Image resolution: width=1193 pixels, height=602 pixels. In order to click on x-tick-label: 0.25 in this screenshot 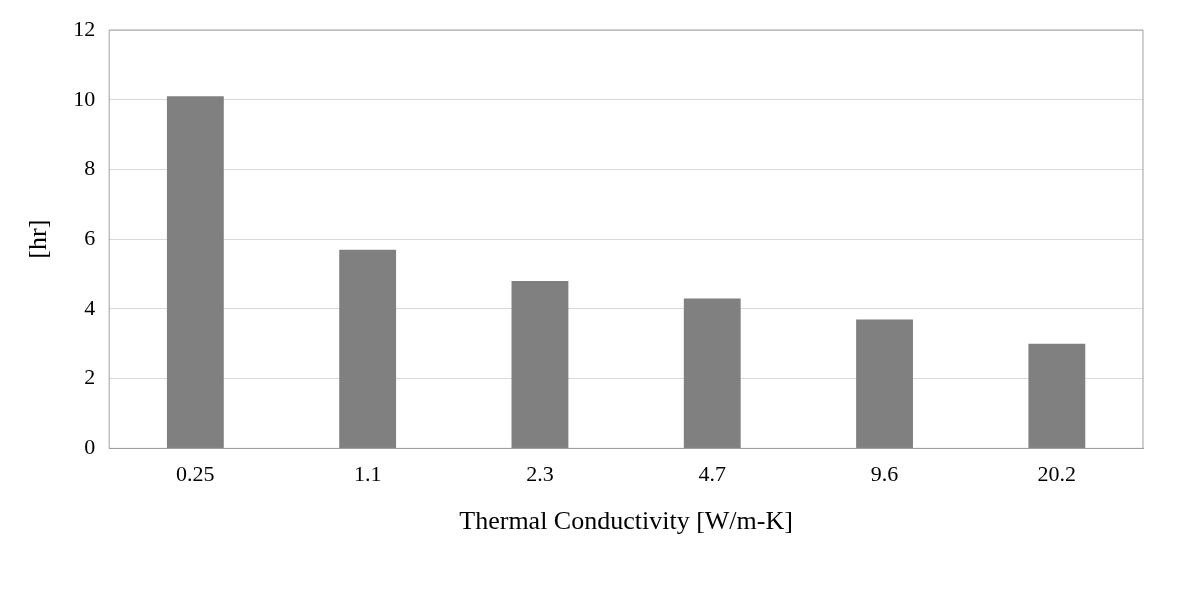, I will do `click(195, 474)`.